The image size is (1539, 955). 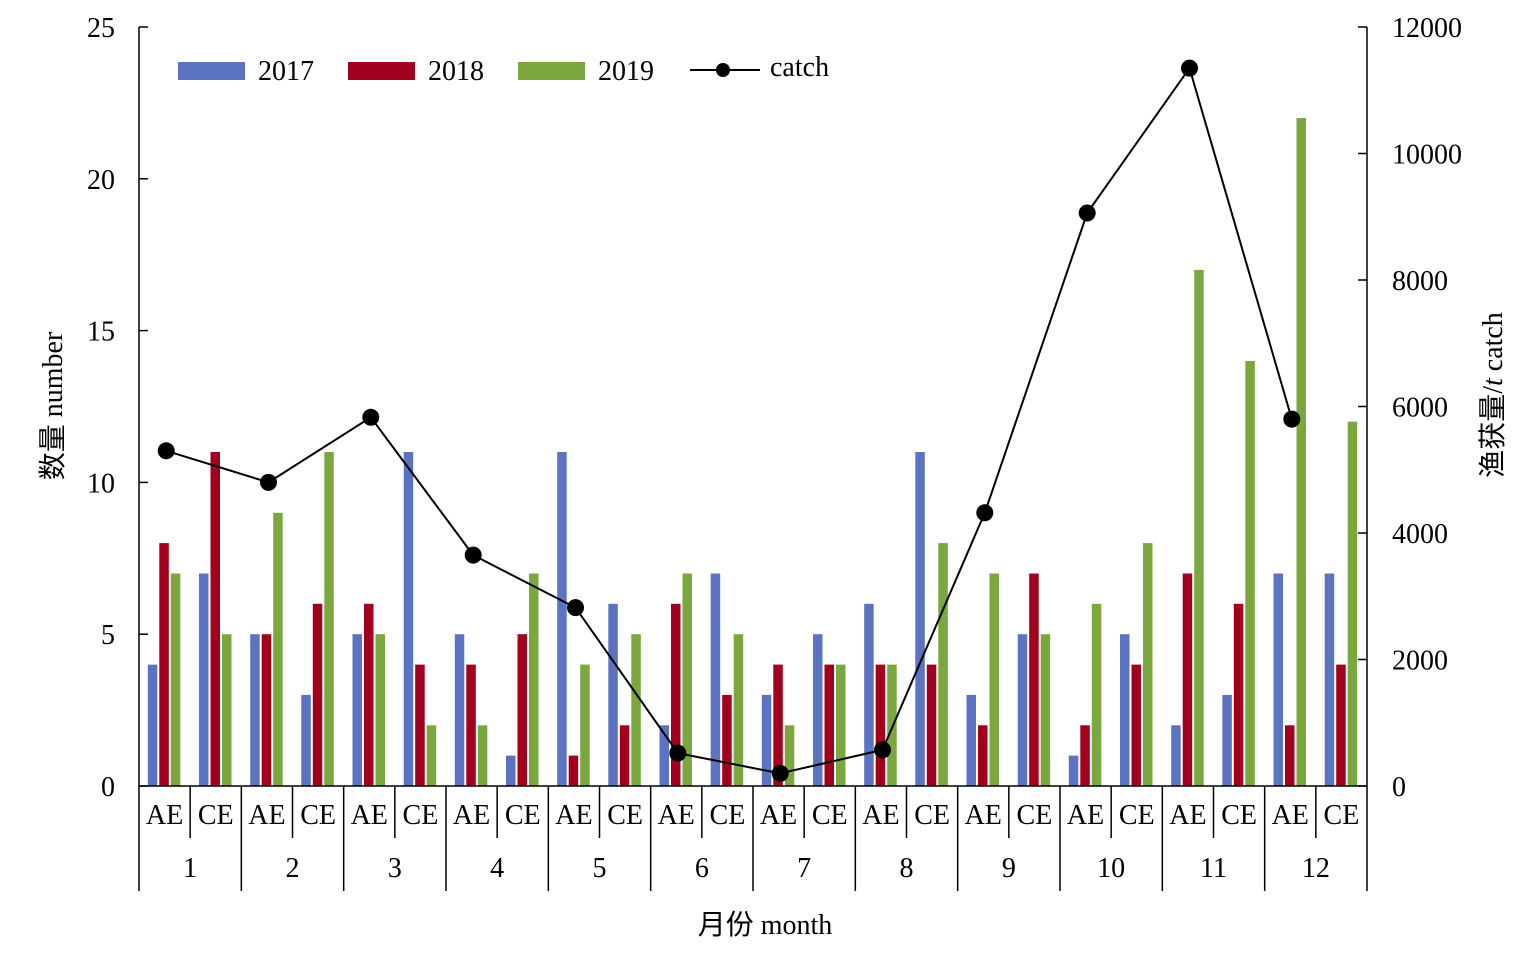 What do you see at coordinates (471, 725) in the screenshot?
I see `bar-2018-4-AE` at bounding box center [471, 725].